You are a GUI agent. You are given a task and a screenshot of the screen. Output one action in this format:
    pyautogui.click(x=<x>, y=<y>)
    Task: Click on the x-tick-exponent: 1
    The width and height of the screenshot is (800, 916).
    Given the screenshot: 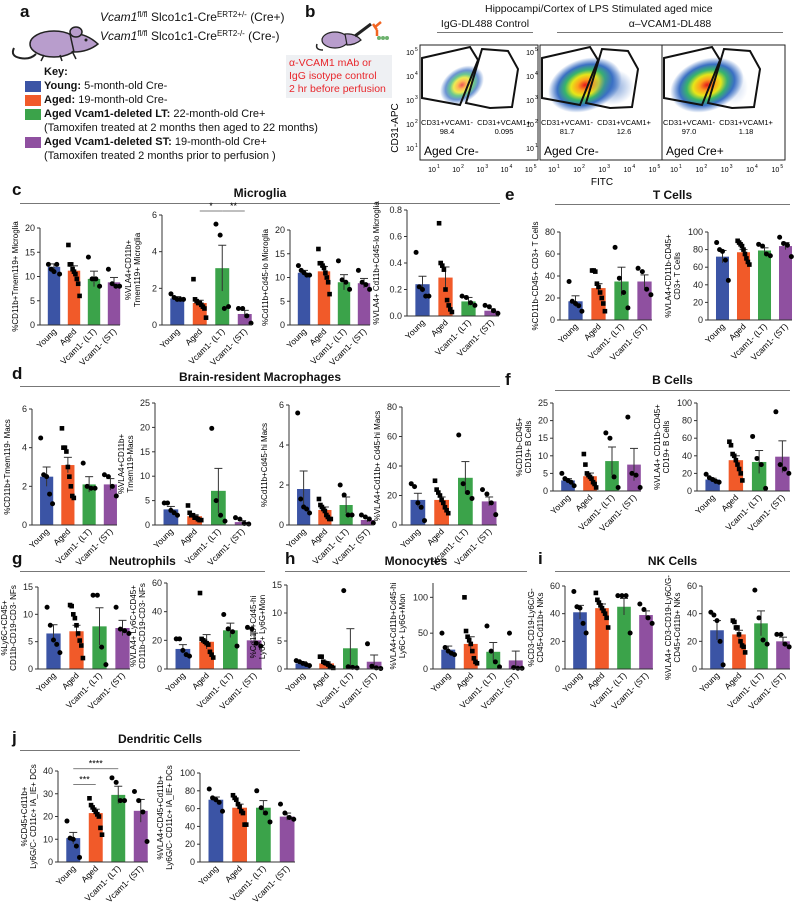 What is the action you would take?
    pyautogui.click(x=558, y=167)
    